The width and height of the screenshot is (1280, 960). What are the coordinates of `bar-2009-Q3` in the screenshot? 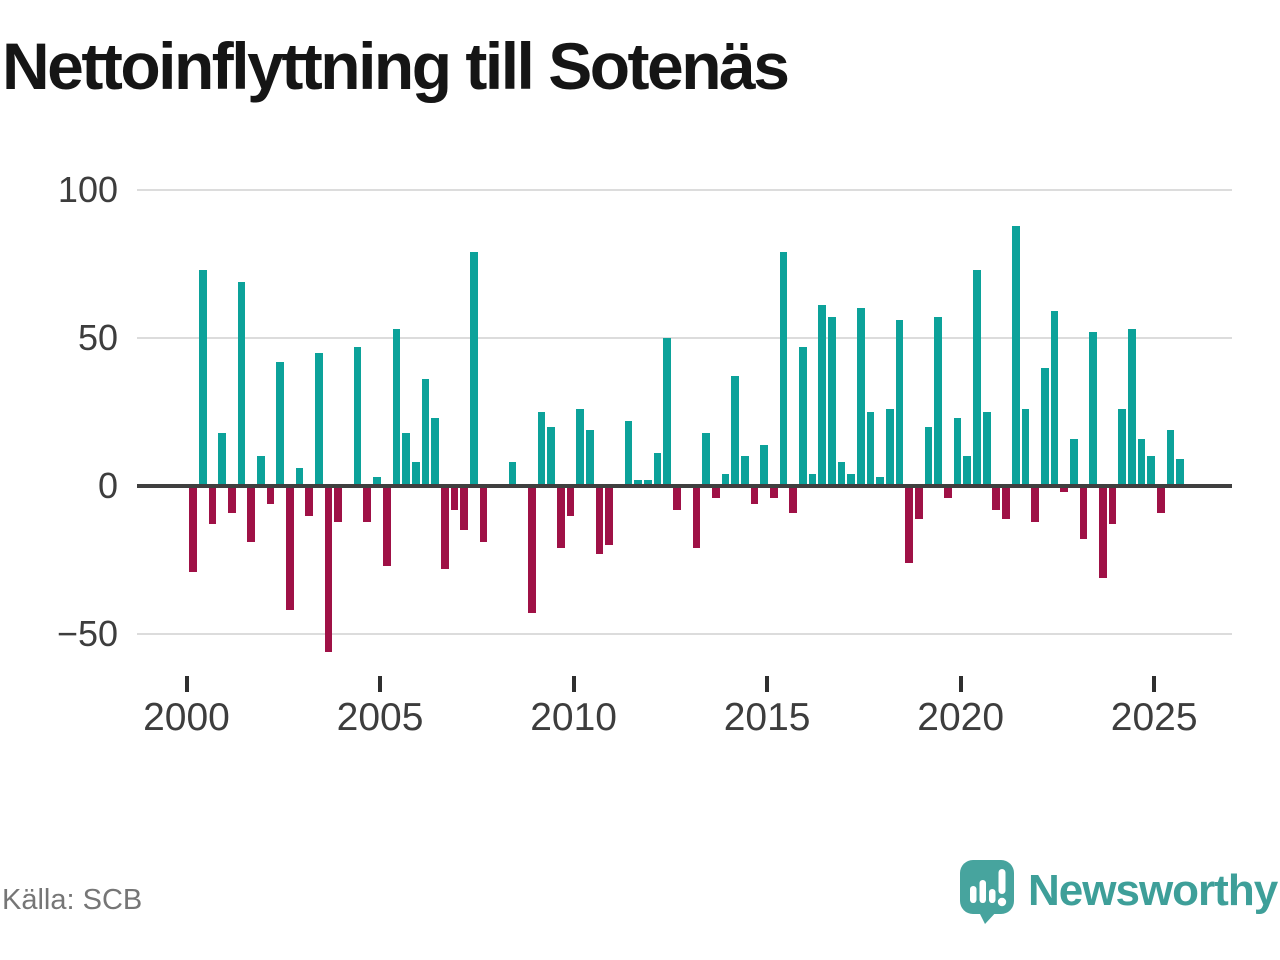 It's located at (561, 517).